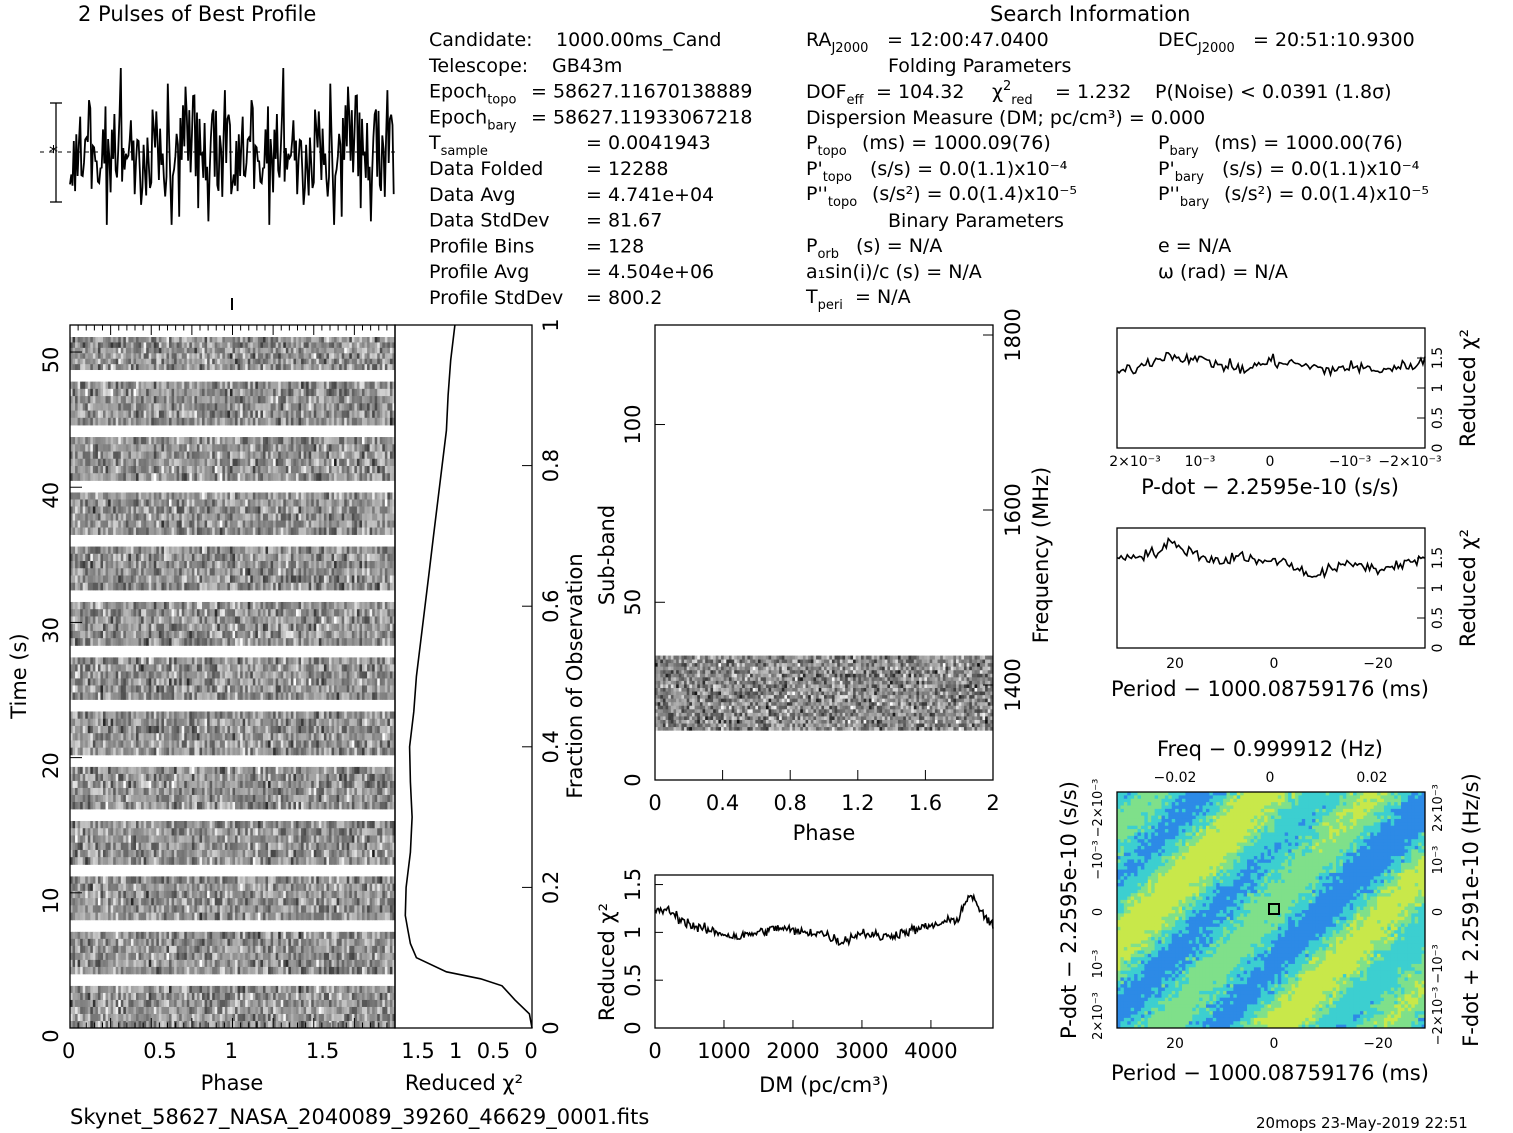  What do you see at coordinates (1181, 171) in the screenshot?
I see `pdbary-label: P'bary` at bounding box center [1181, 171].